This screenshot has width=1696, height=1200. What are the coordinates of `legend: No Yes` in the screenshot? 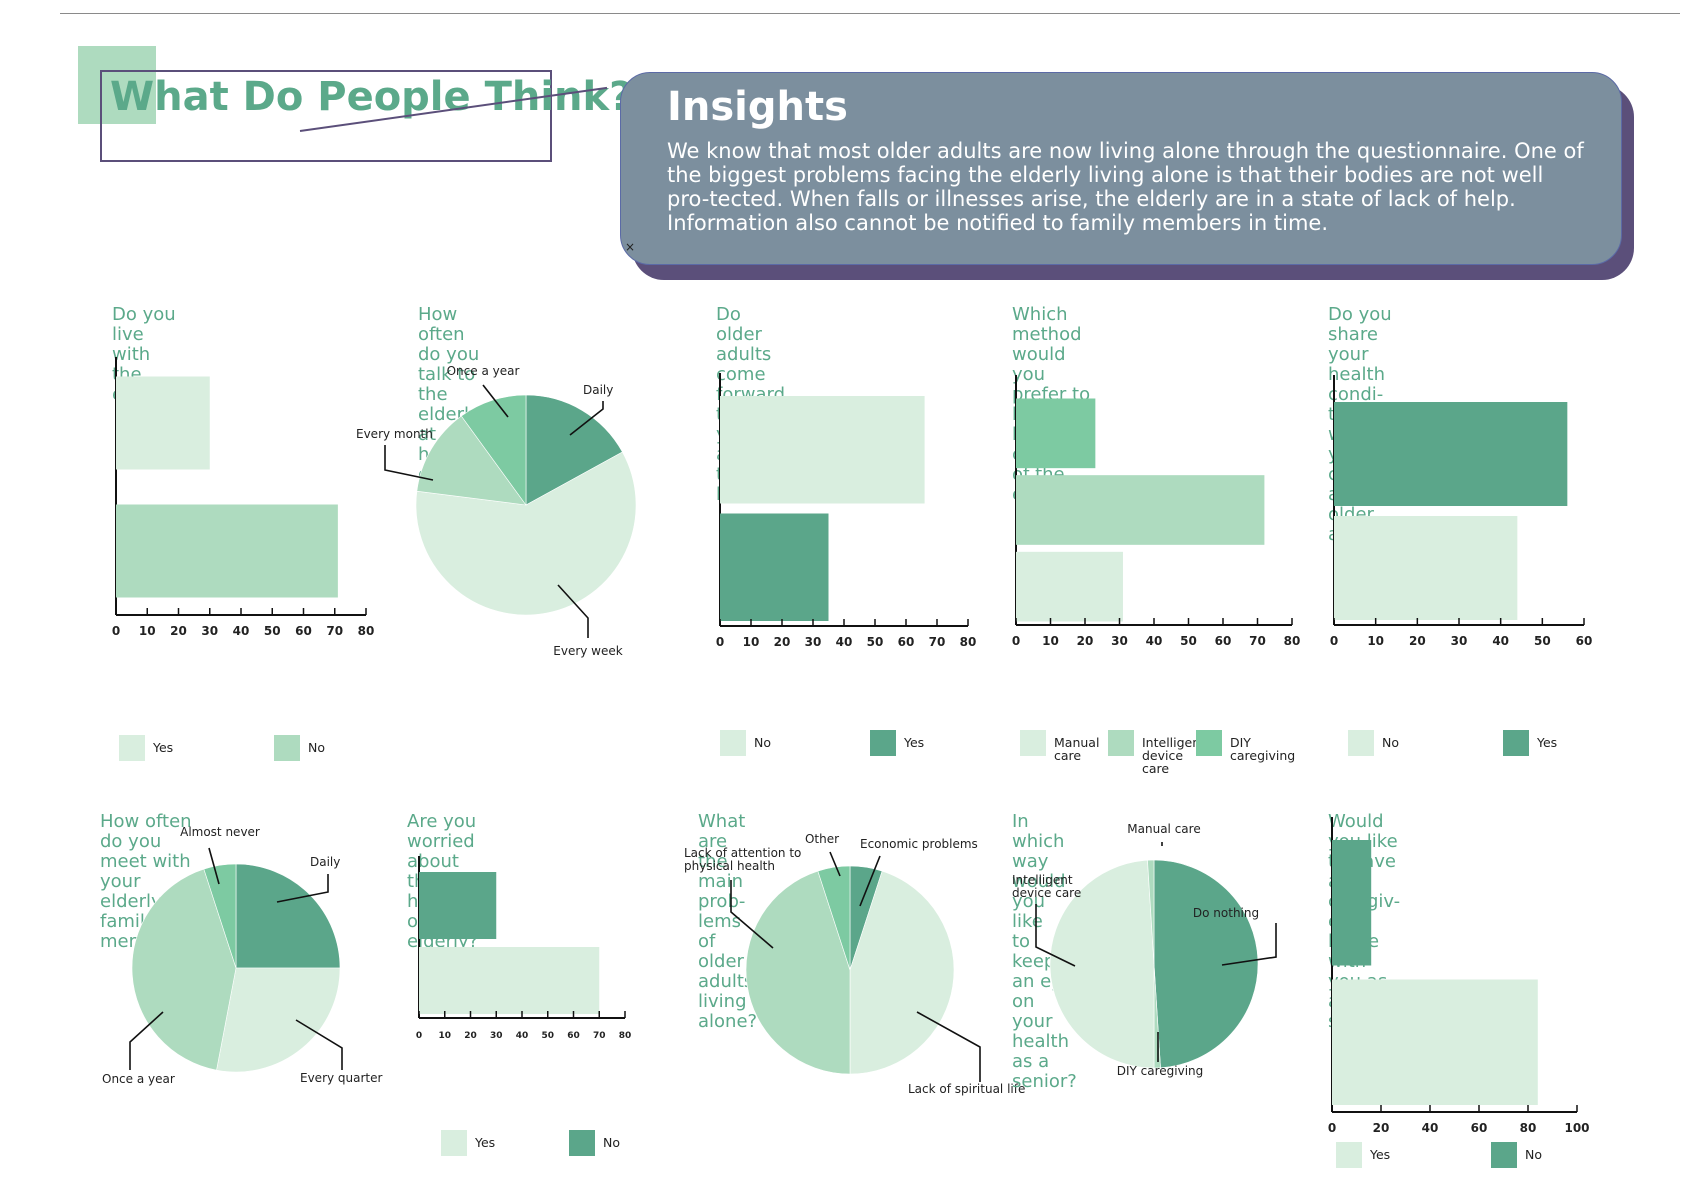 It's located at (1503, 743).